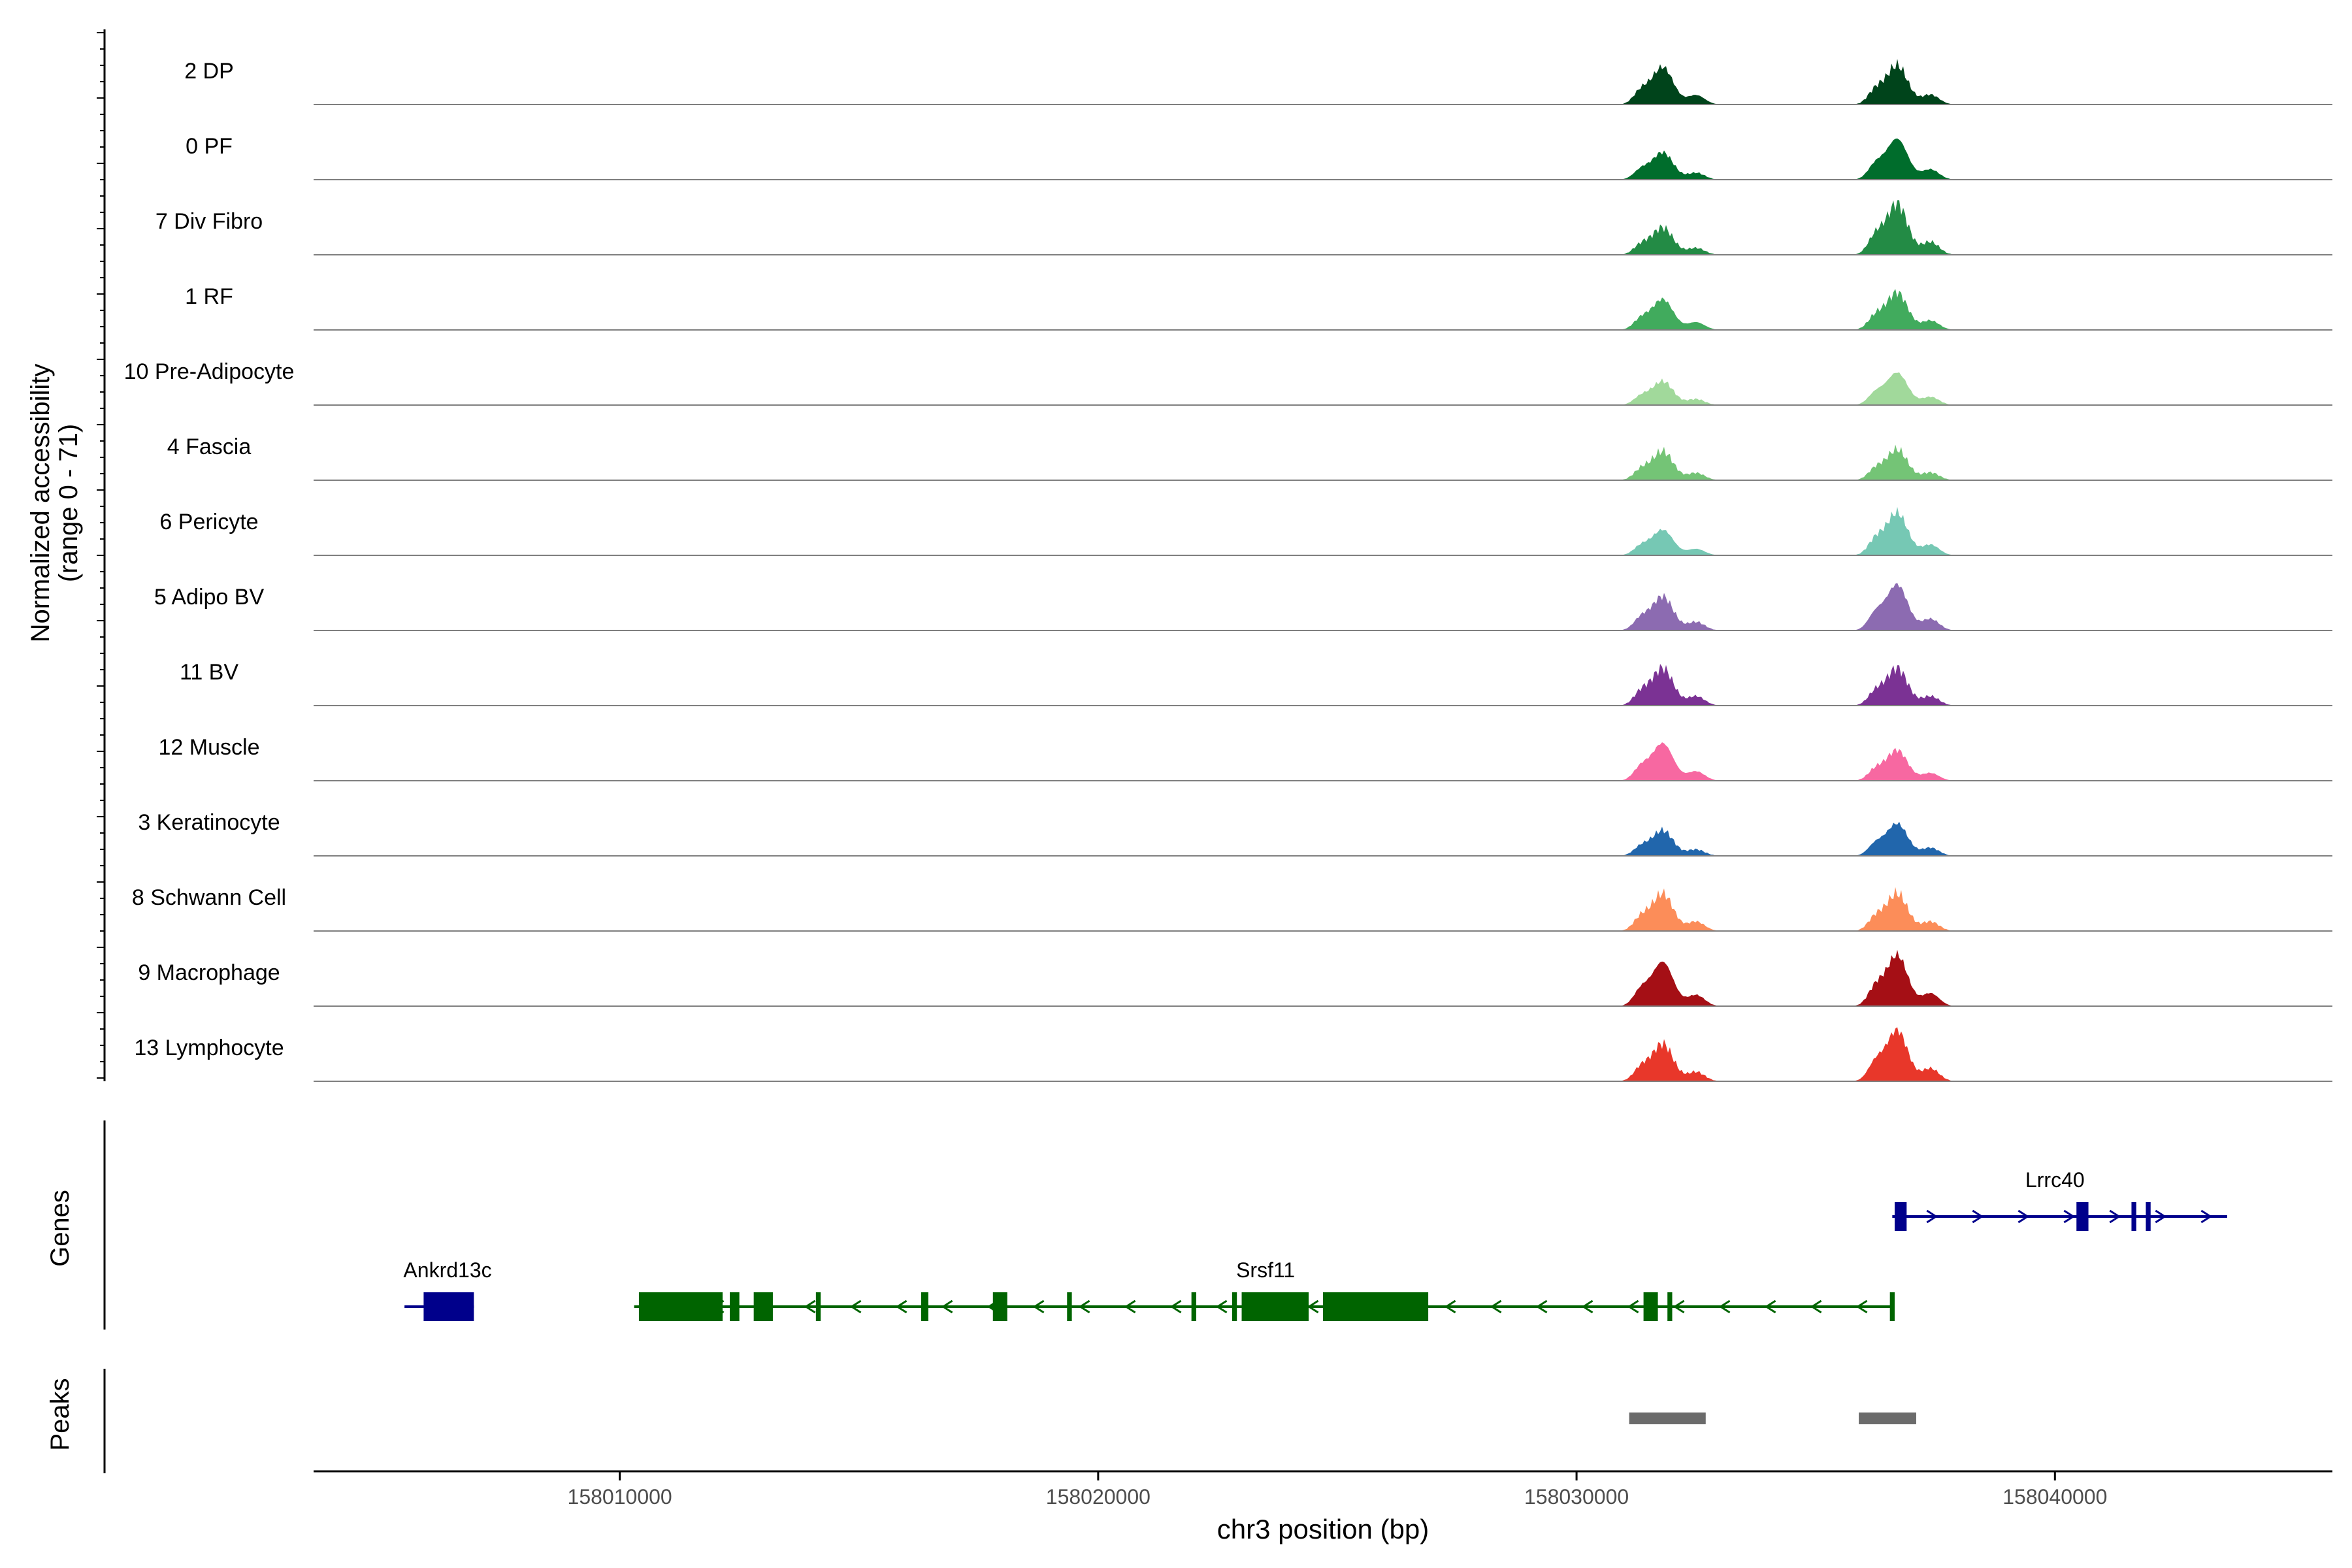  I want to click on track-2: 0 PF, so click(1259, 157).